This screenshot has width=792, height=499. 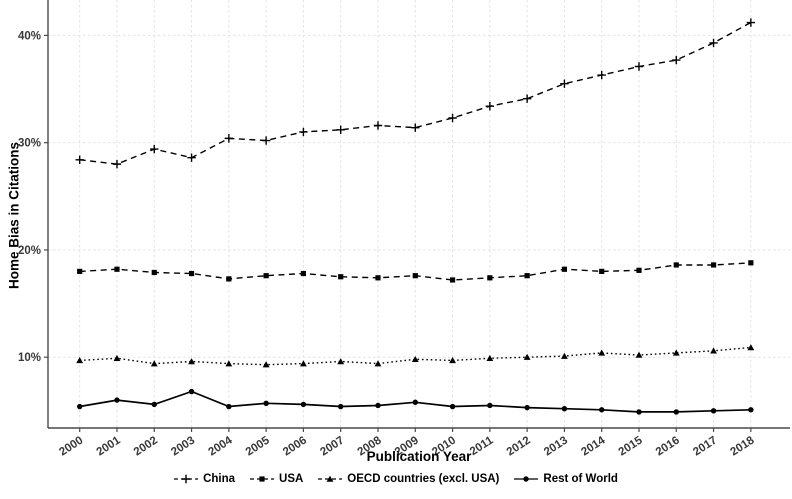 What do you see at coordinates (262, 479) in the screenshot?
I see `square-icon` at bounding box center [262, 479].